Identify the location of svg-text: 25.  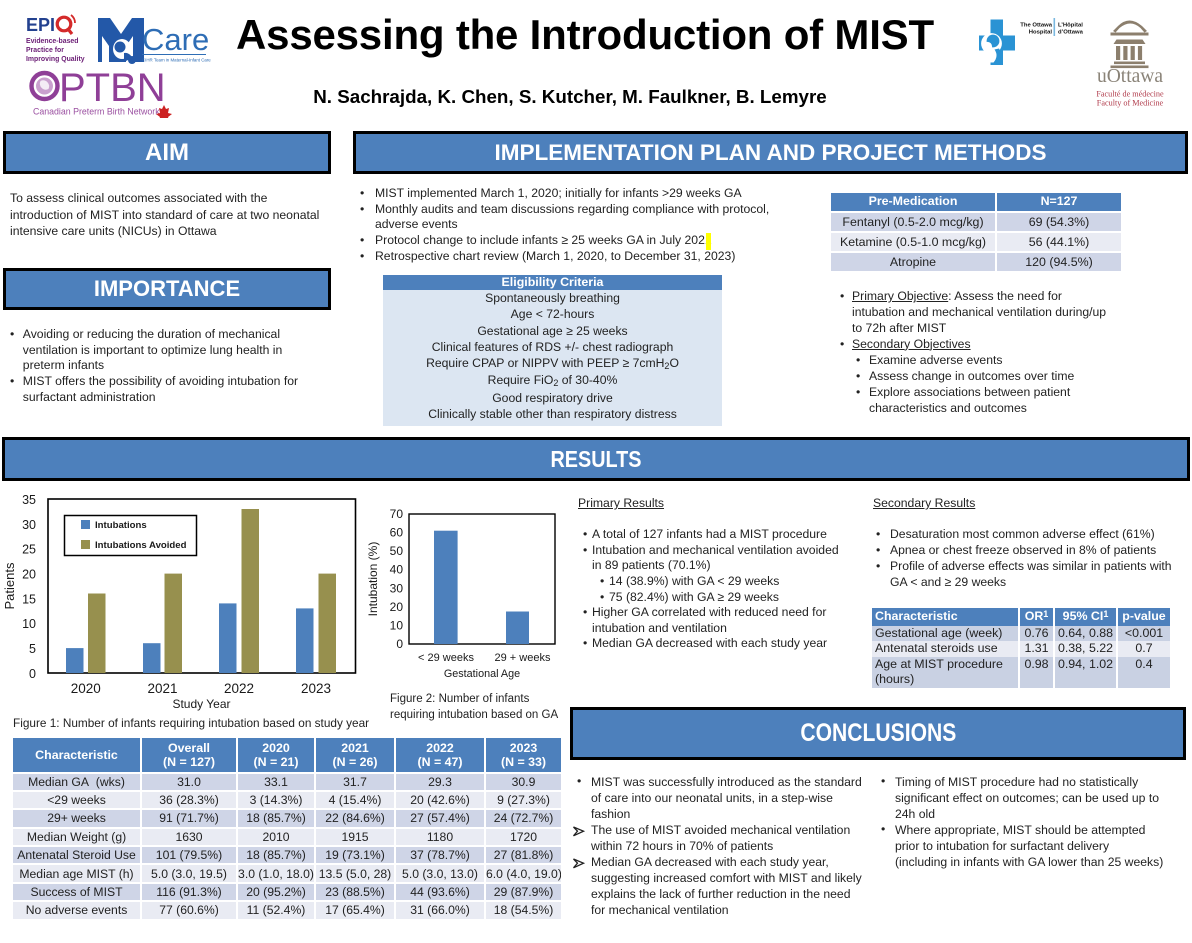
(29, 550).